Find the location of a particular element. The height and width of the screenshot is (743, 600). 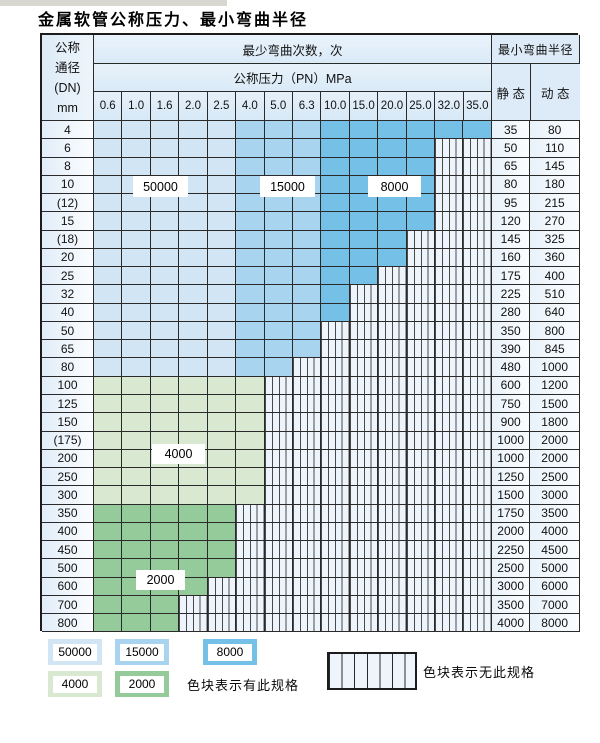

static-radius-value: 350 is located at coordinates (511, 331).